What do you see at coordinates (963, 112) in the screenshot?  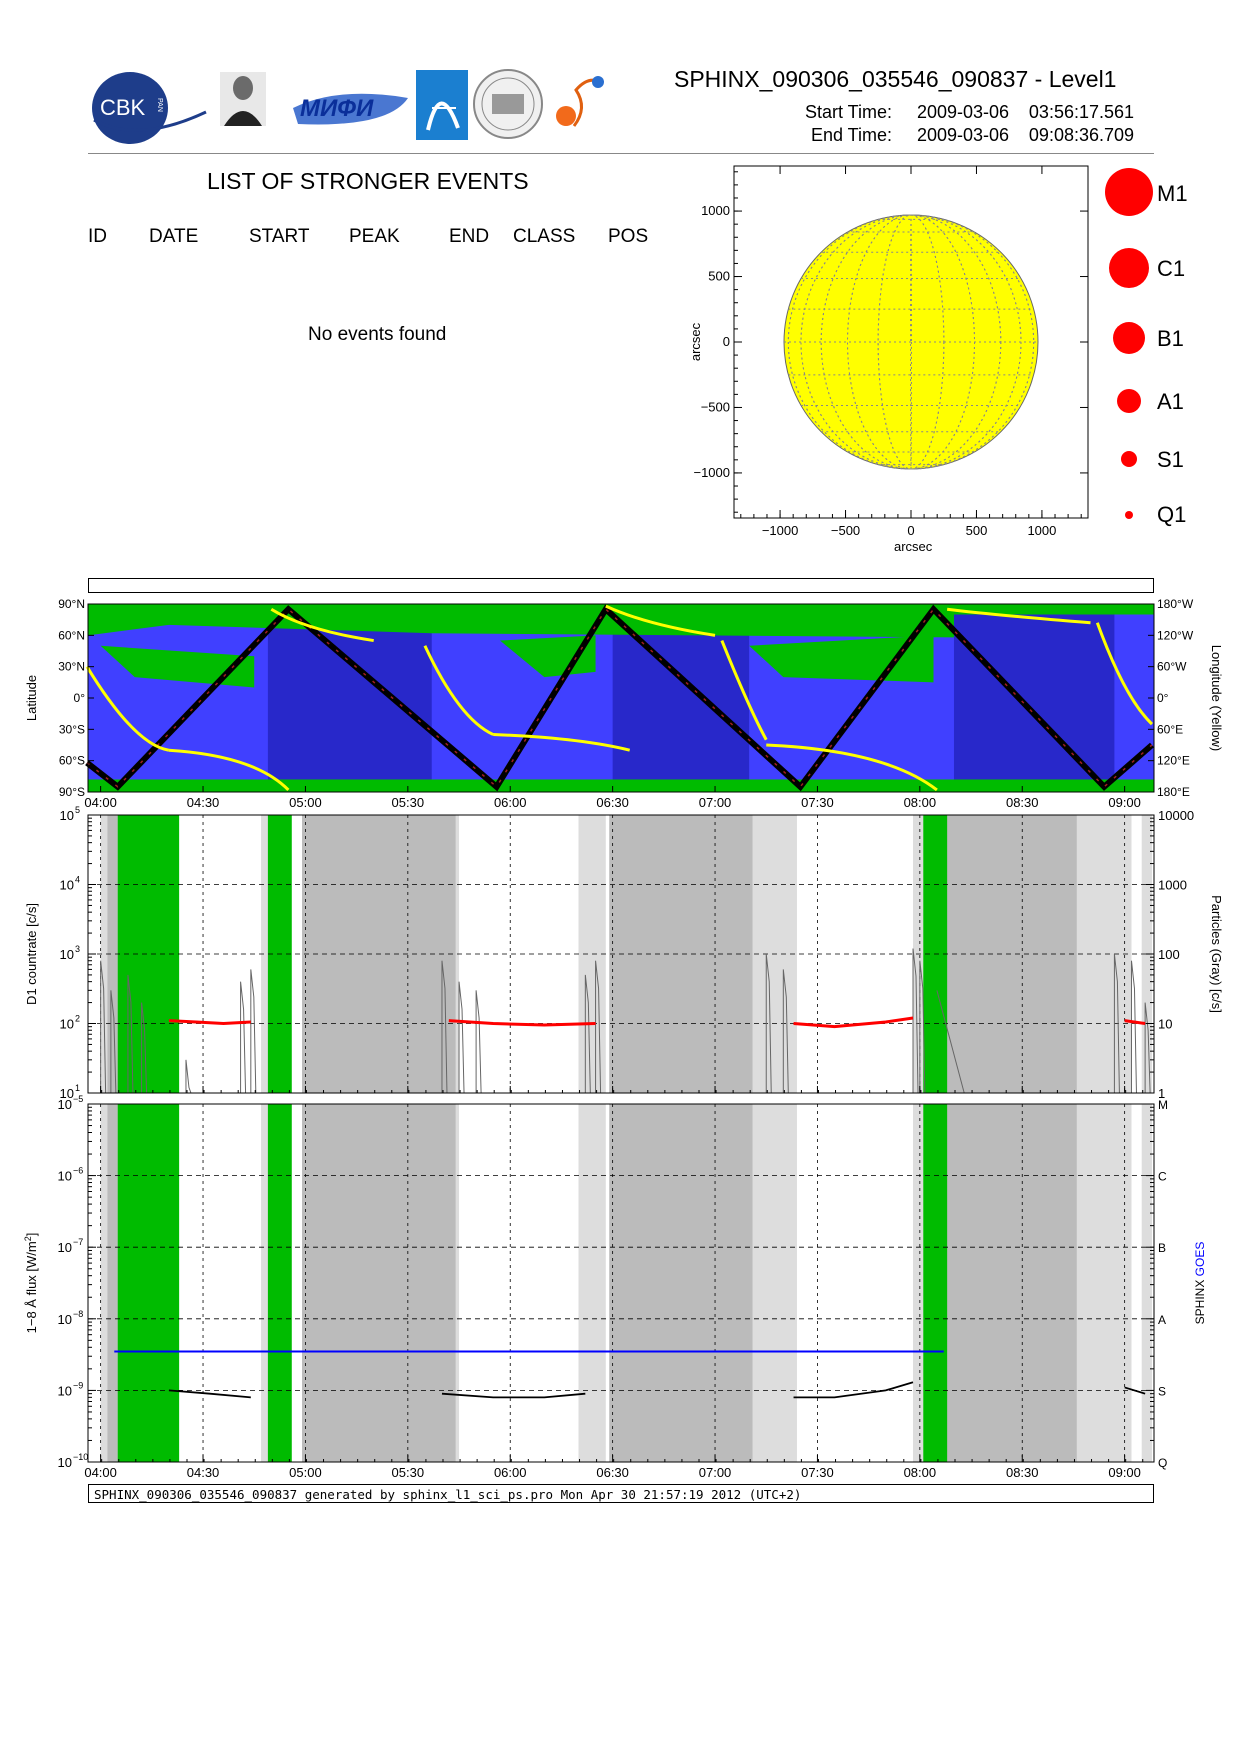 I see `start-date: 2009-03-06` at bounding box center [963, 112].